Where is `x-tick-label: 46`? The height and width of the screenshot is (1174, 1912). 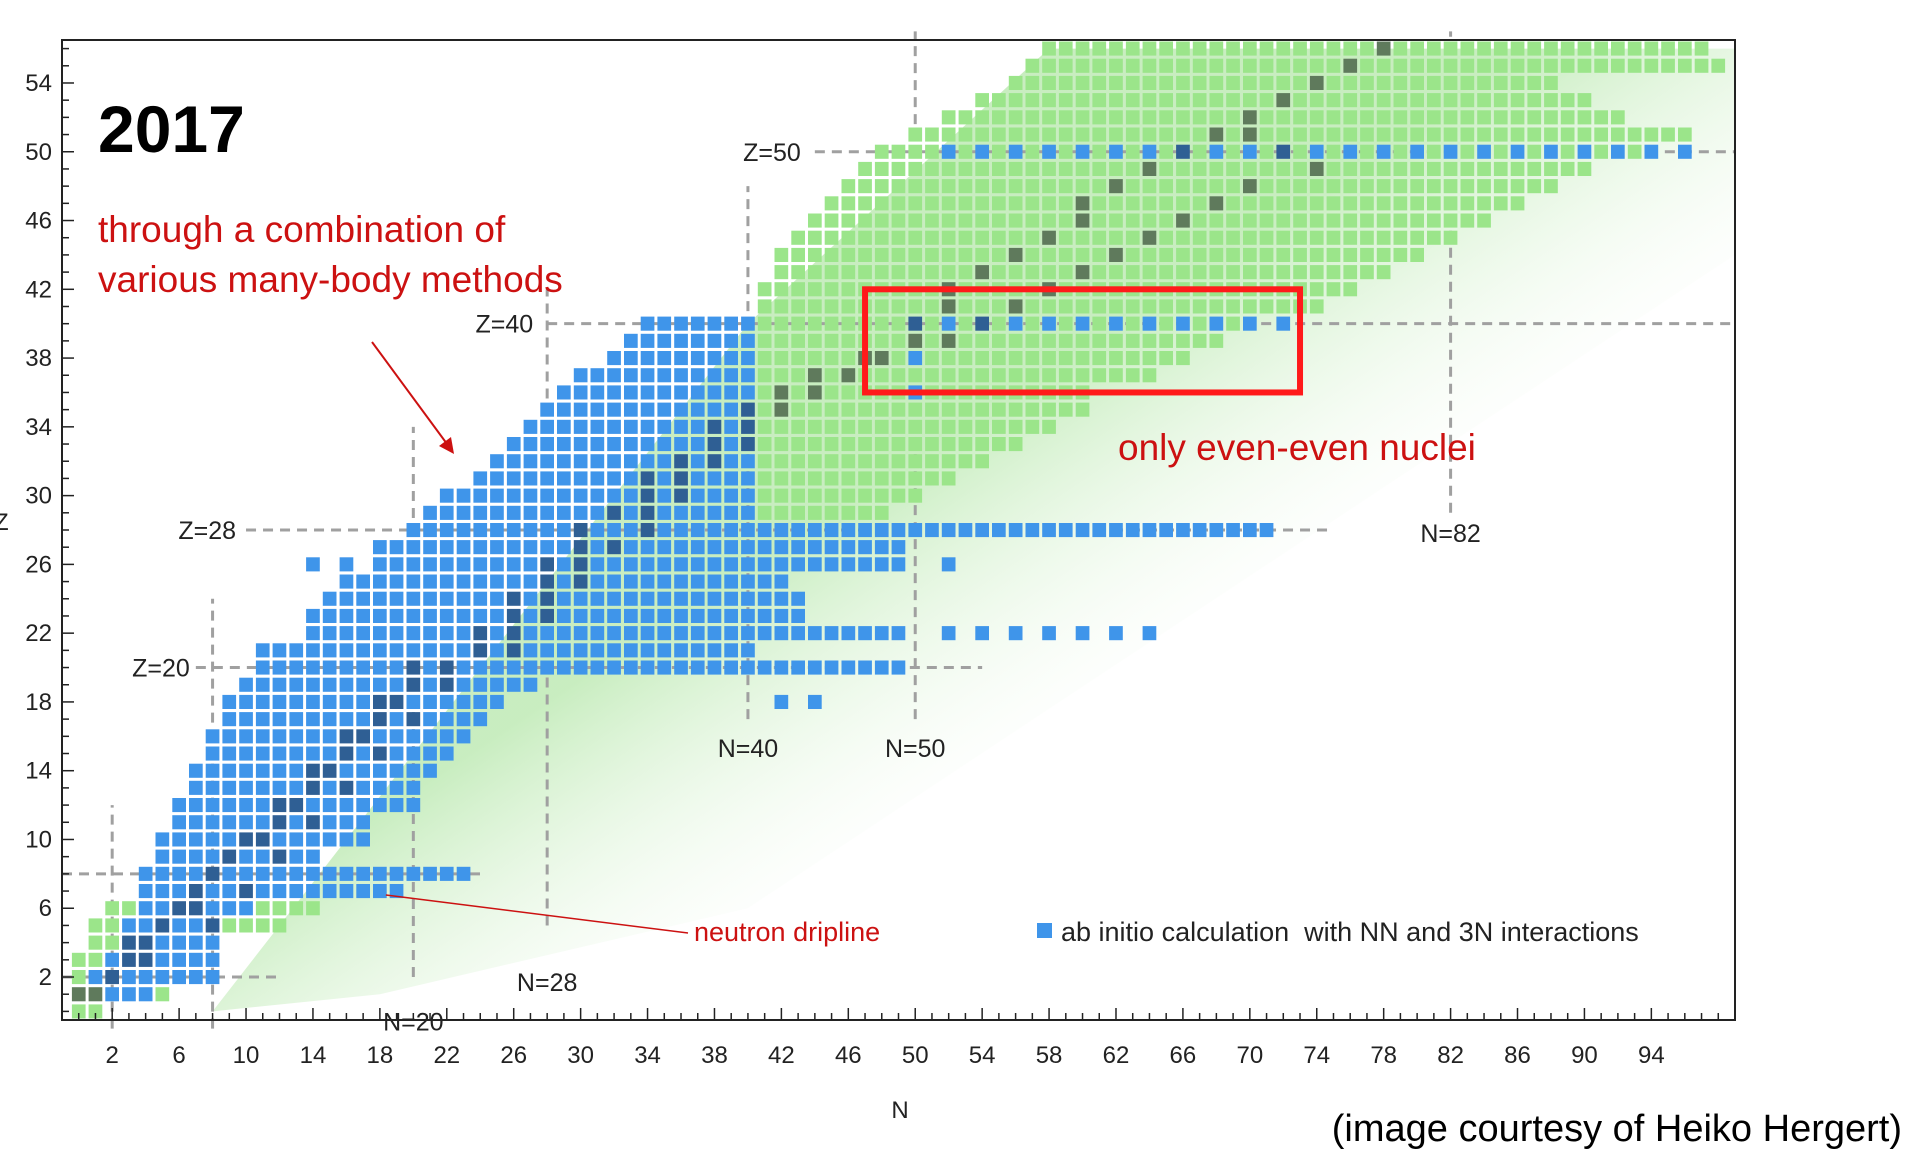 x-tick-label: 46 is located at coordinates (848, 1055).